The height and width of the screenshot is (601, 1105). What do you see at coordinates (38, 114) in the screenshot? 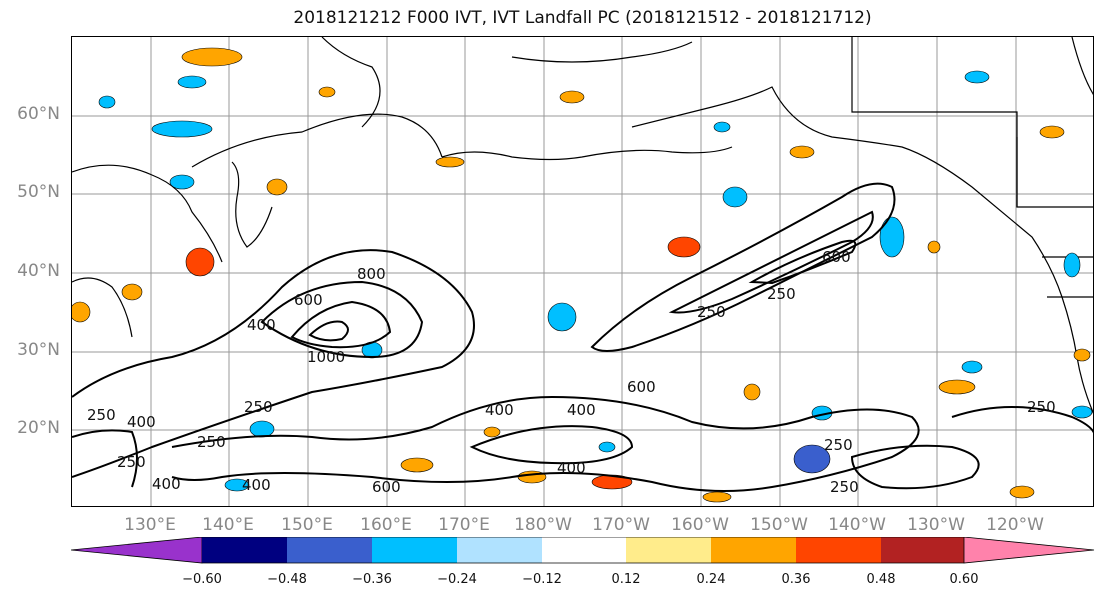
I see `lat-label-60n: 60°N` at bounding box center [38, 114].